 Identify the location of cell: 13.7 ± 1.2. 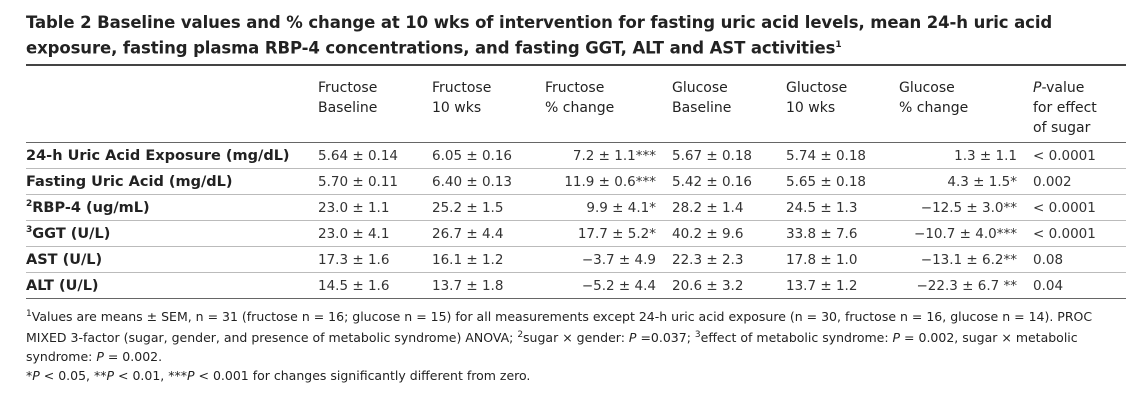
(842, 285).